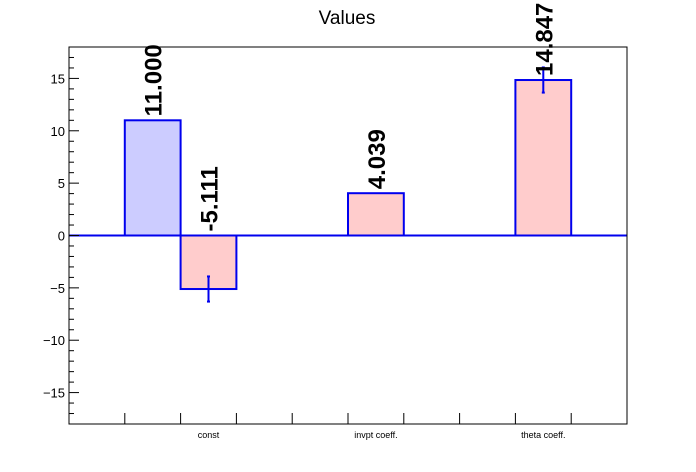 This screenshot has height=472, width=696. What do you see at coordinates (209, 435) in the screenshot?
I see `x-category-label: const` at bounding box center [209, 435].